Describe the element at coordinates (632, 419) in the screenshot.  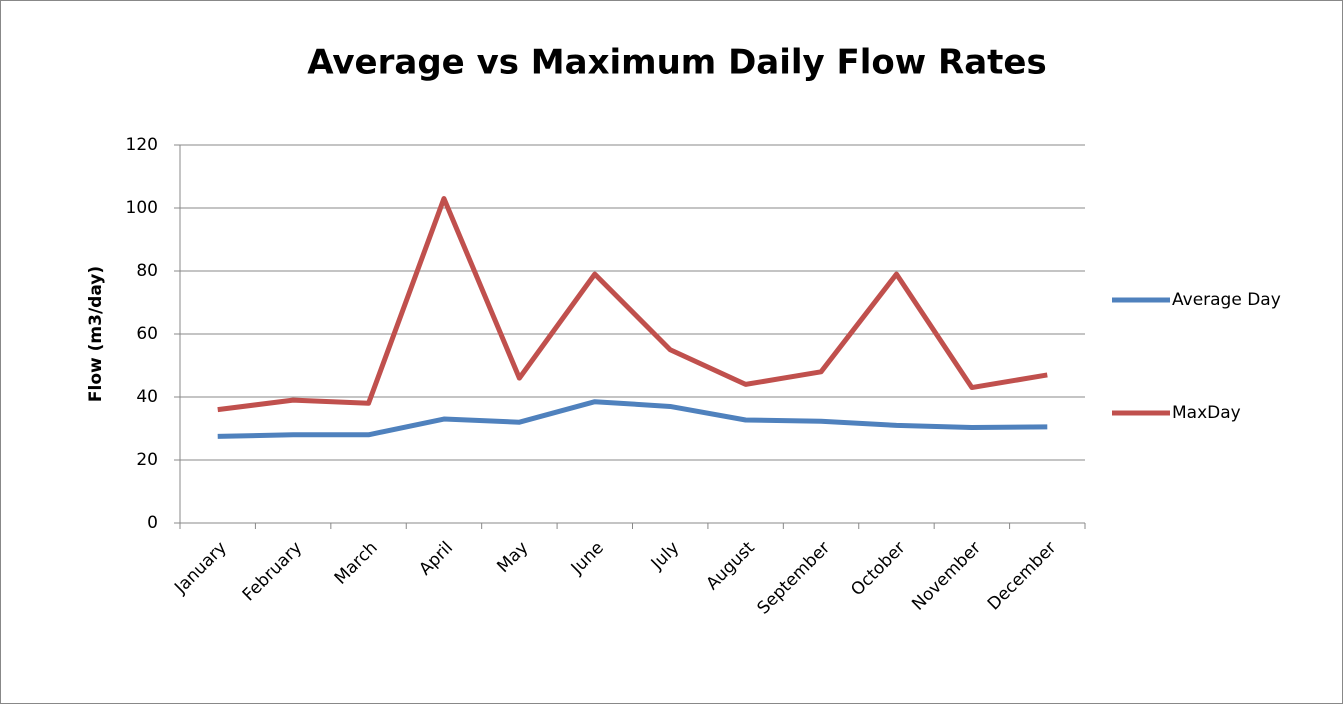
I see `series-line` at that location.